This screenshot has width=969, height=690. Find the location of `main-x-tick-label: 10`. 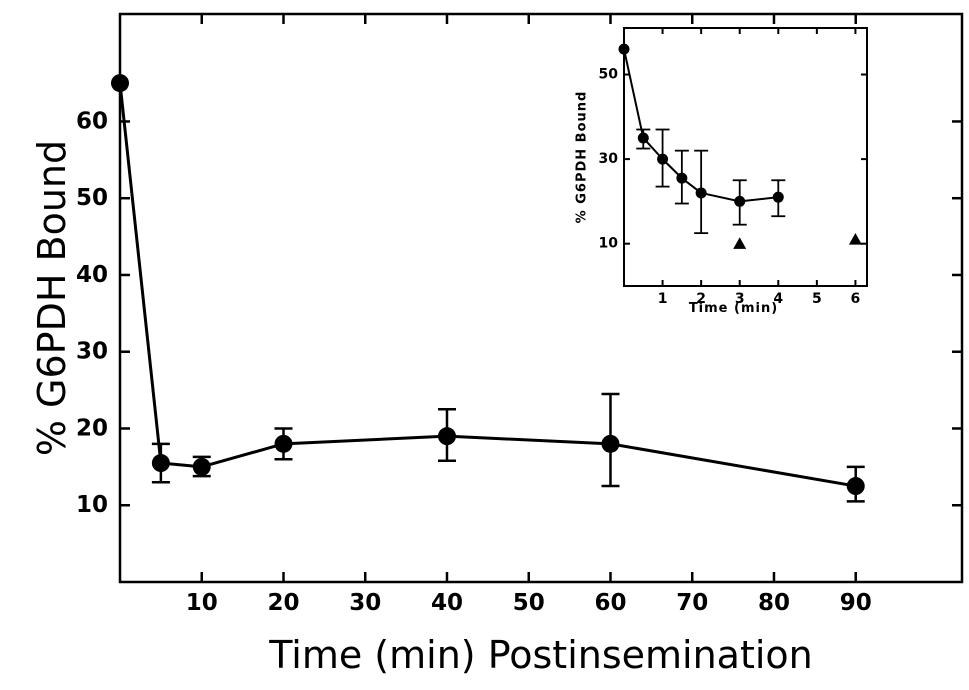

main-x-tick-label: 10 is located at coordinates (202, 603).